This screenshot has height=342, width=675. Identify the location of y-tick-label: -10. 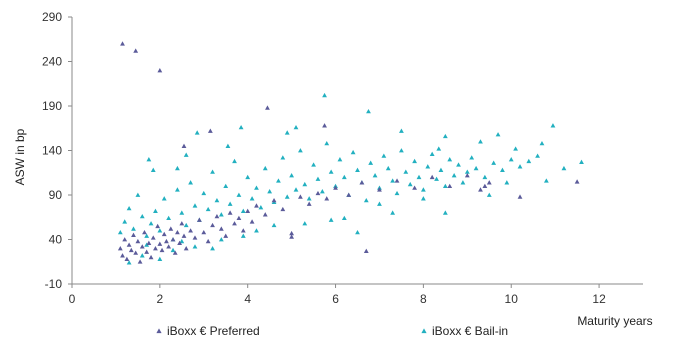
(54, 284).